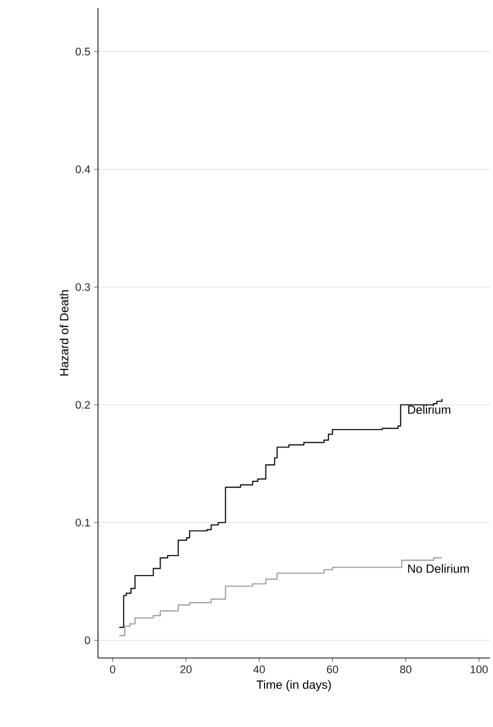 The width and height of the screenshot is (493, 727). I want to click on x-axis-title: Time (in days), so click(293, 686).